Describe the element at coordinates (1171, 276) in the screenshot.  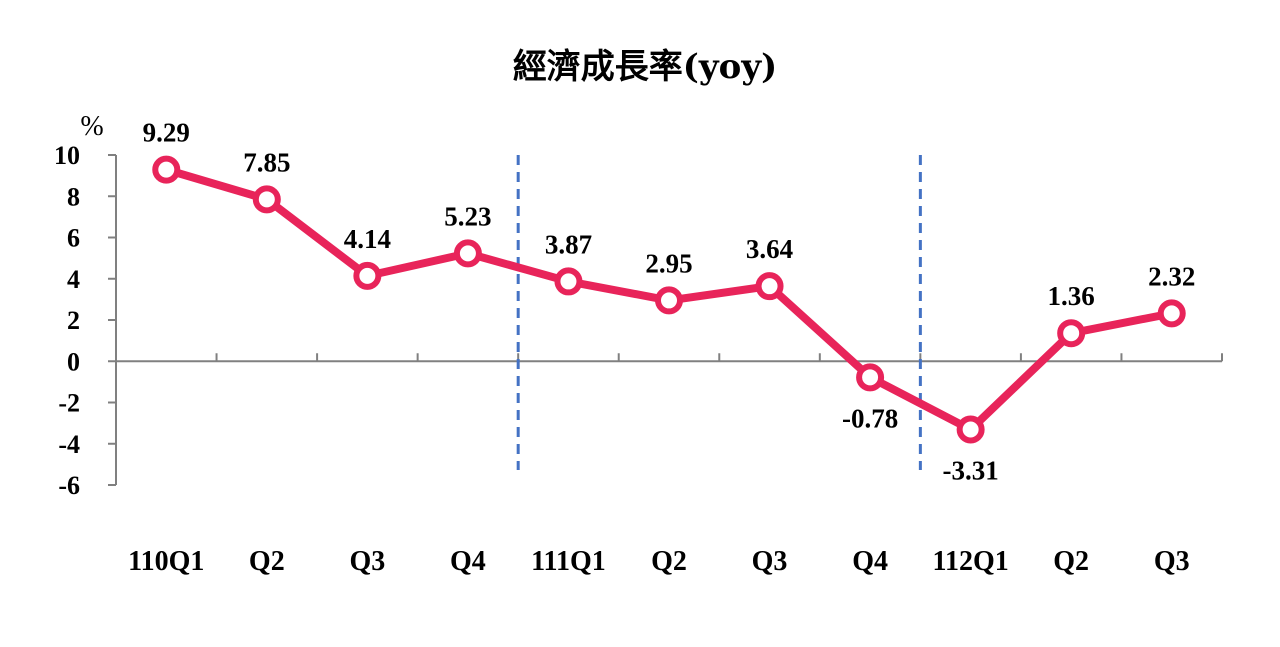
I see `data-label: 2.32` at that location.